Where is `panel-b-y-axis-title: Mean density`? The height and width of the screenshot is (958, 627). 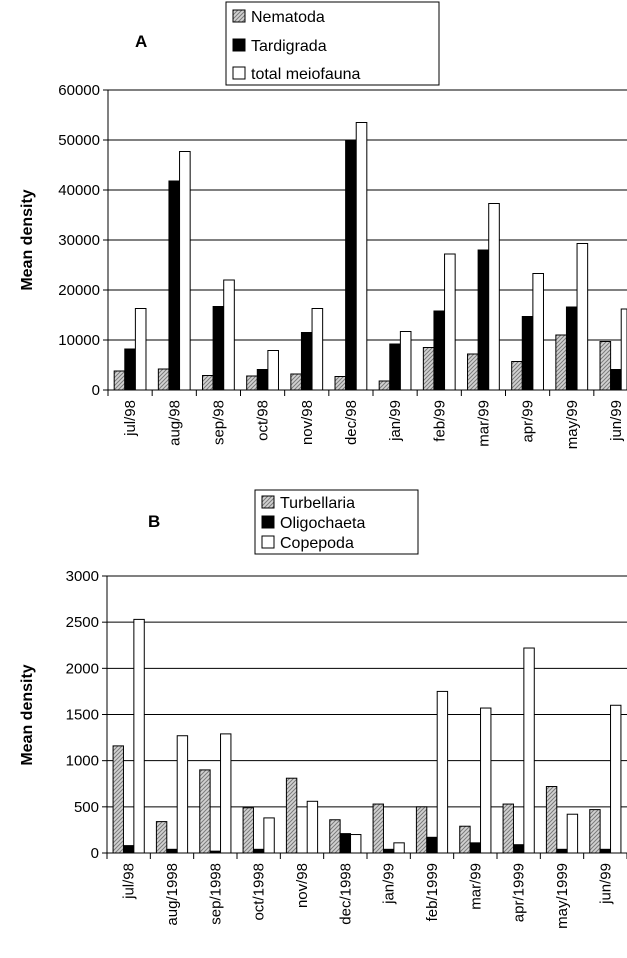
panel-b-y-axis-title: Mean density is located at coordinates (27, 714).